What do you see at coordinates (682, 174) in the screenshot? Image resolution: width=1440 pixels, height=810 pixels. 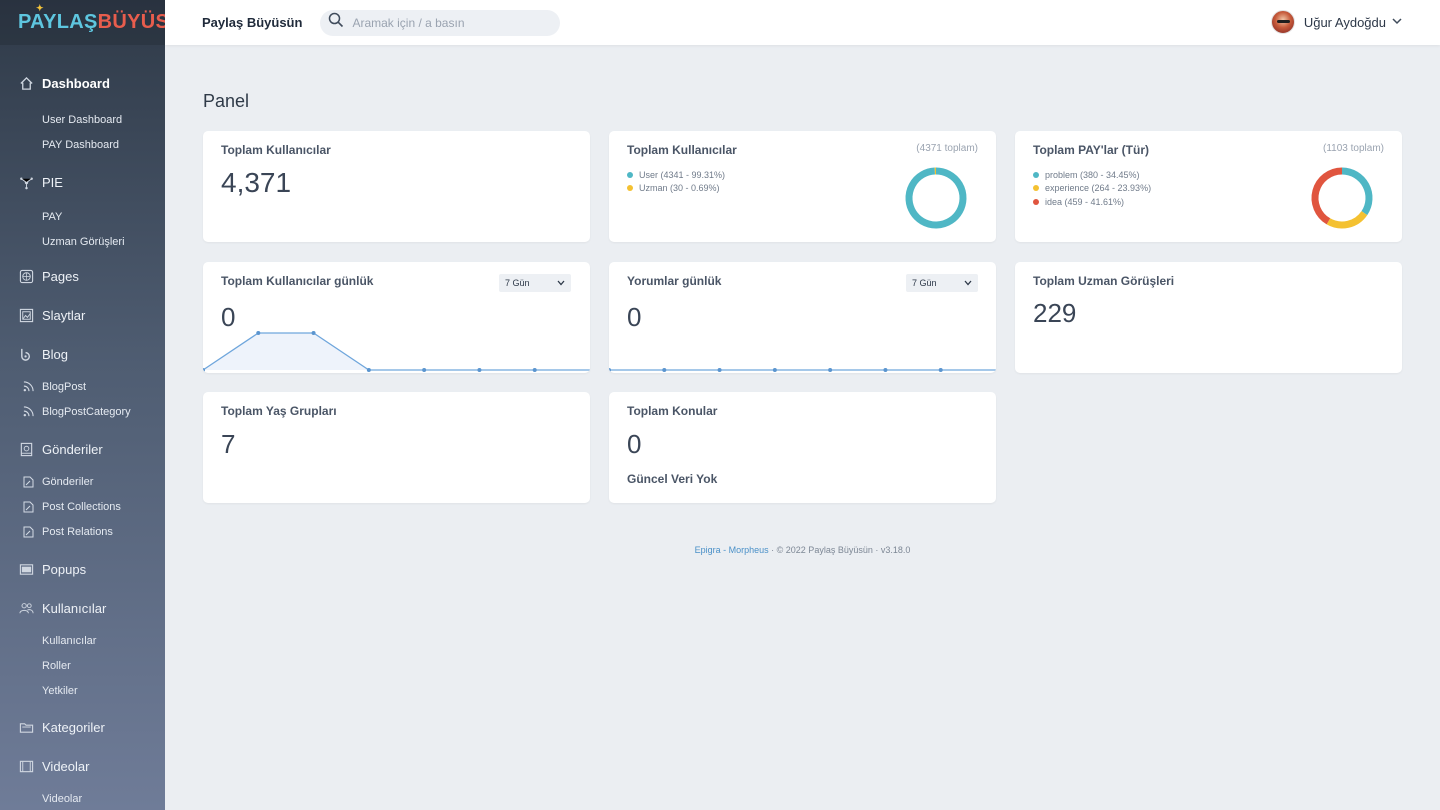 I see `legend-label: User (4341 - 99.31%)` at bounding box center [682, 174].